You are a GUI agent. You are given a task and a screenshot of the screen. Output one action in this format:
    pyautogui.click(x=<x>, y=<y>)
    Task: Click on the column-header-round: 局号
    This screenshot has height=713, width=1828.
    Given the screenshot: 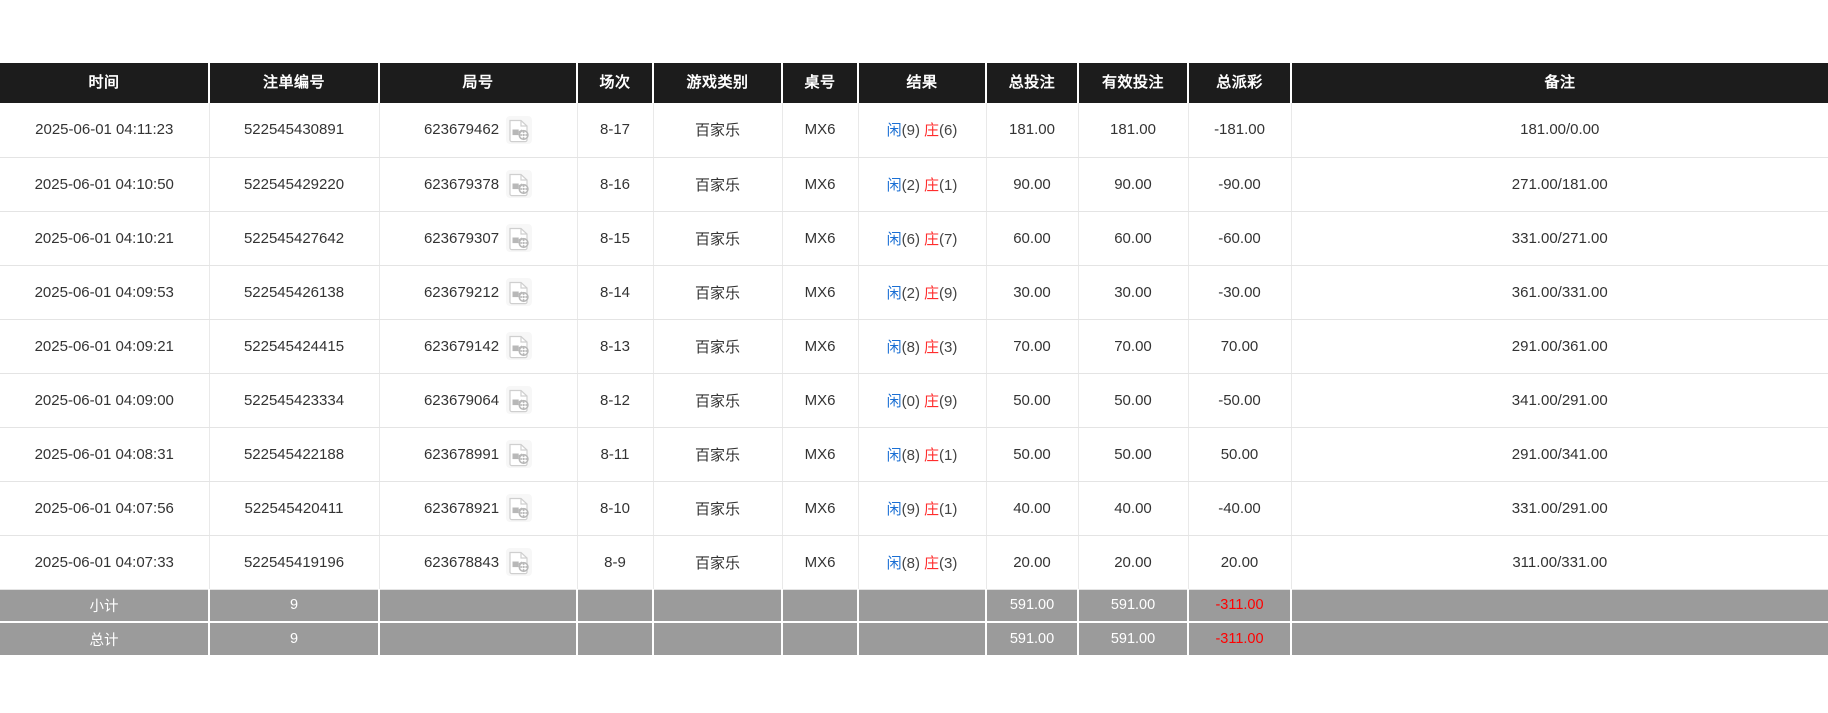 What is the action you would take?
    pyautogui.click(x=478, y=83)
    